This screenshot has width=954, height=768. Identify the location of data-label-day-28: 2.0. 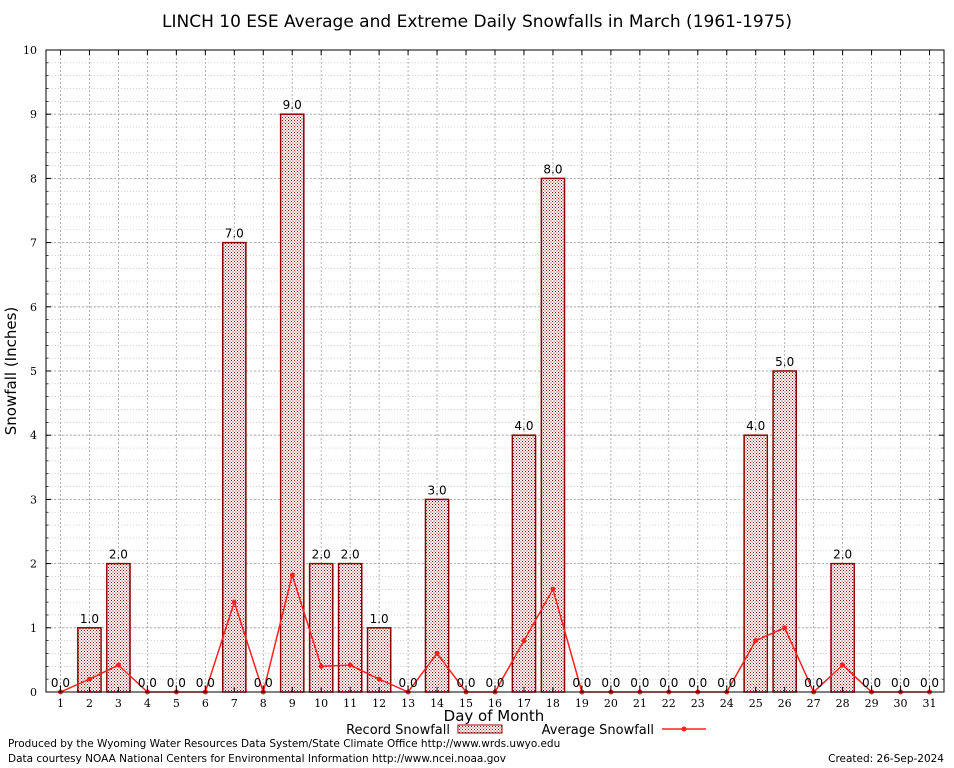
(842, 555).